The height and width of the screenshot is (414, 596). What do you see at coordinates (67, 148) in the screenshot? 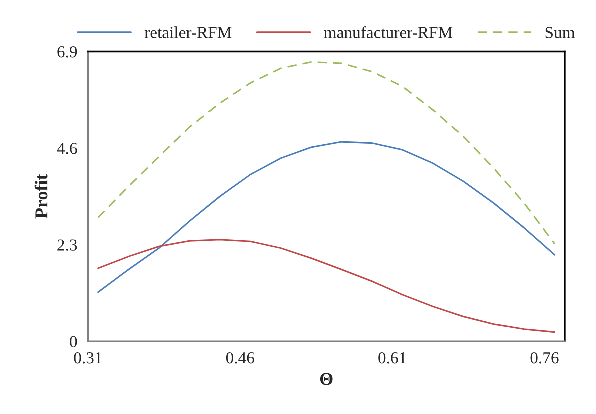
I see `y-tick-label: 4.6` at bounding box center [67, 148].